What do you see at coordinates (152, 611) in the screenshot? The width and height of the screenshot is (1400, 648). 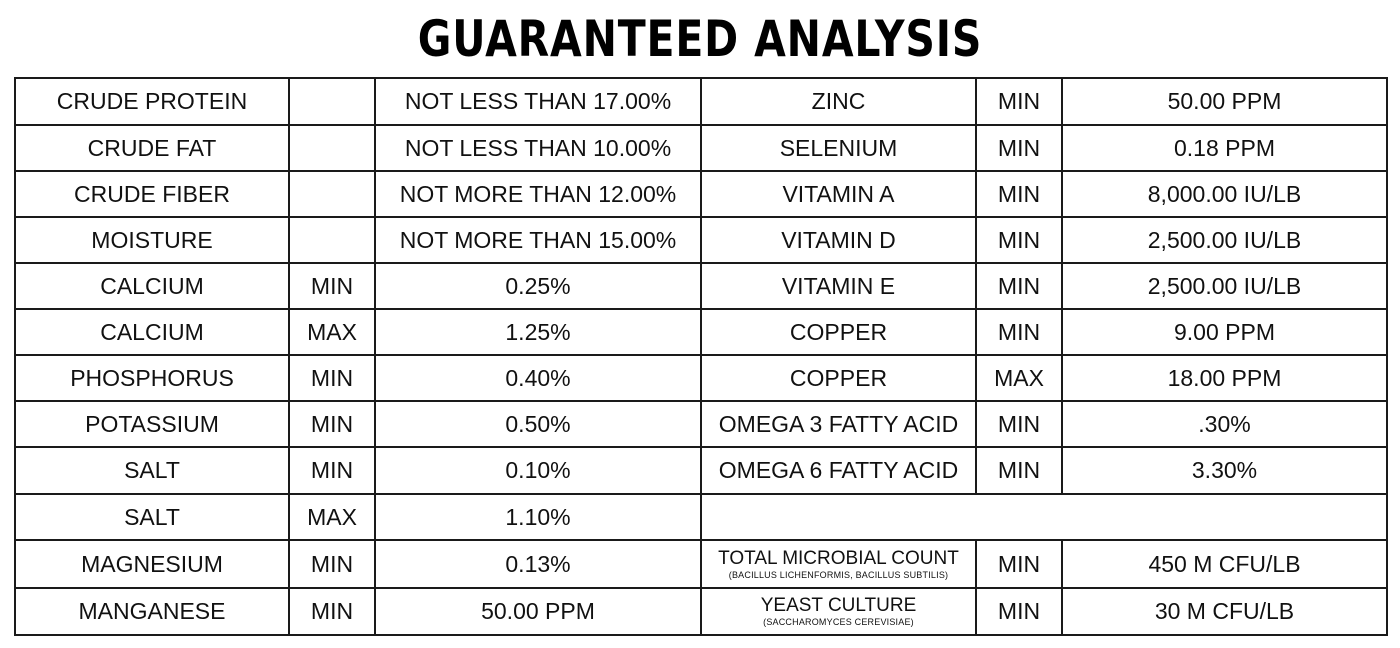 I see `nutrient-name-text: MANGANESE` at bounding box center [152, 611].